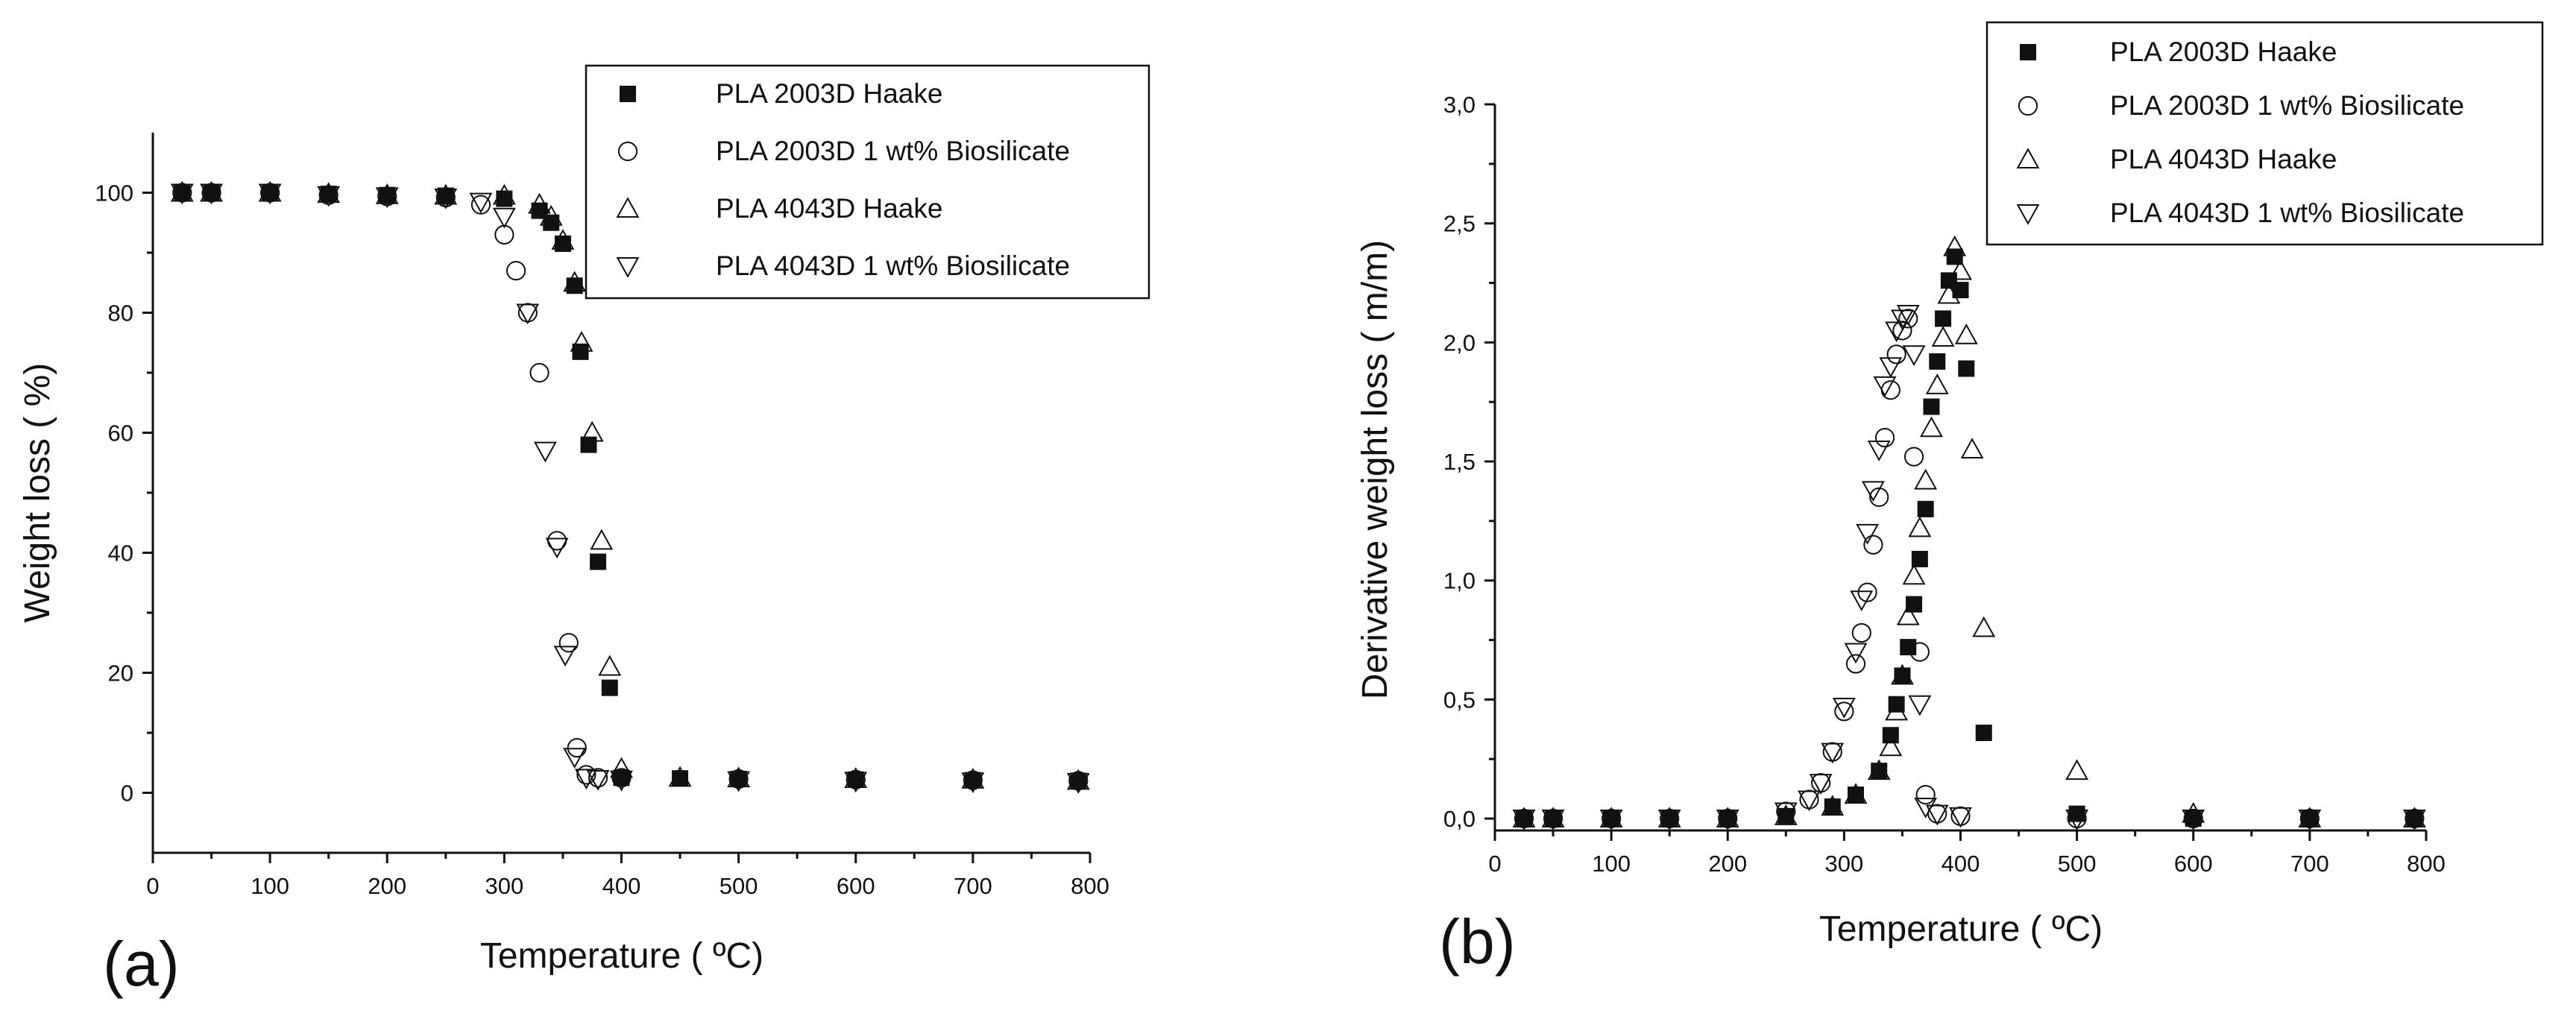 This screenshot has width=2576, height=1028. Describe the element at coordinates (2309, 864) in the screenshot. I see `panel-b-x-tick-label: 700` at that location.